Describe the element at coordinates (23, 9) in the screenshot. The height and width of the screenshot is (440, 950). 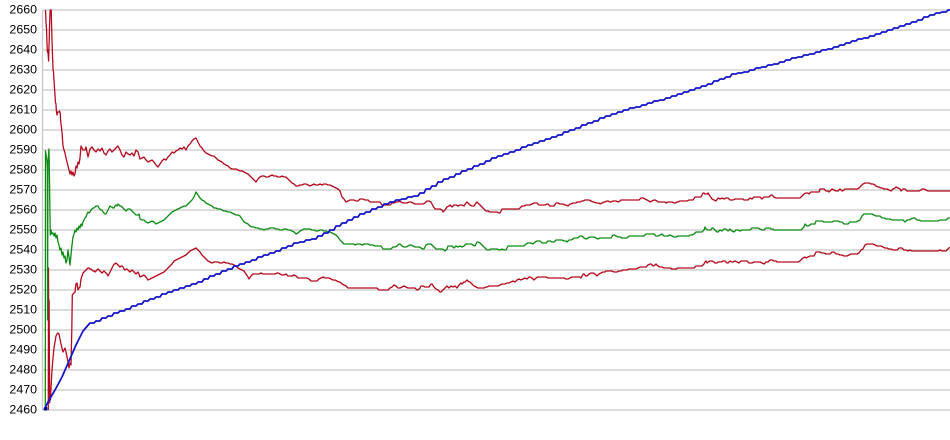
I see `svg-text: 2660` at that location.